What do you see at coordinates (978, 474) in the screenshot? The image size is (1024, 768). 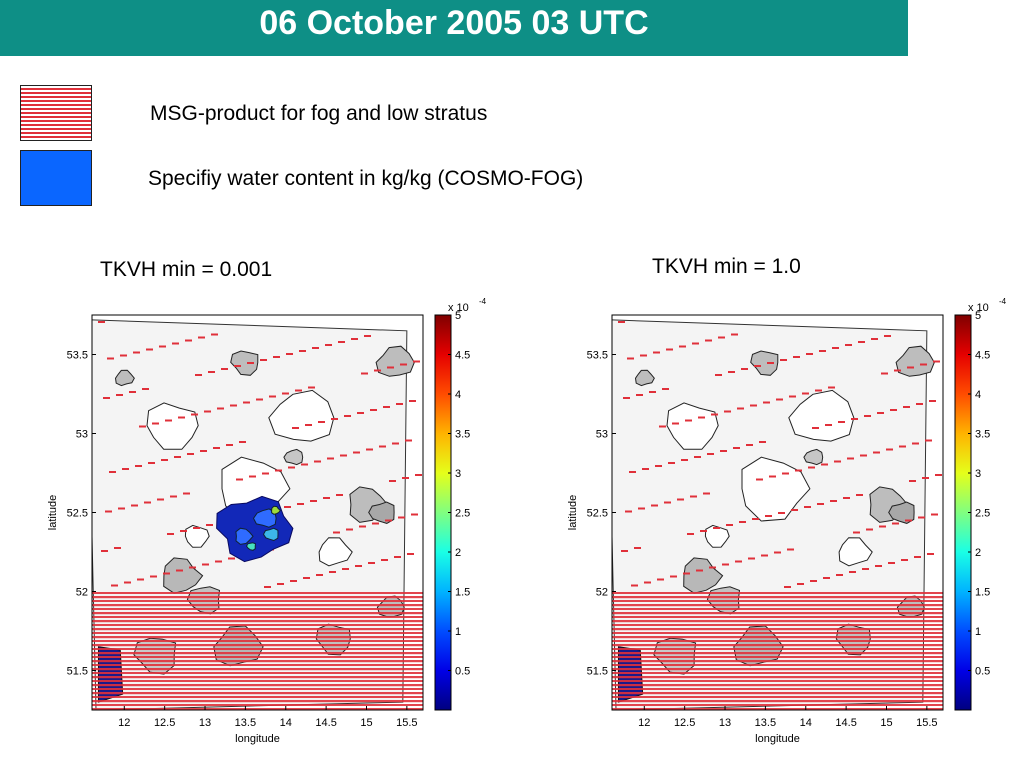 I see `colorbar-tick-label: 3` at bounding box center [978, 474].